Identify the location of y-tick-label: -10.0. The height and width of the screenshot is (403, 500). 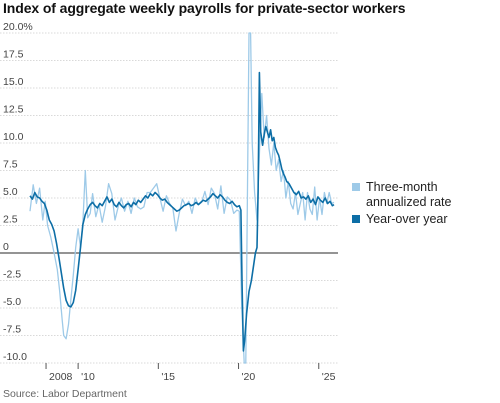
(15, 357).